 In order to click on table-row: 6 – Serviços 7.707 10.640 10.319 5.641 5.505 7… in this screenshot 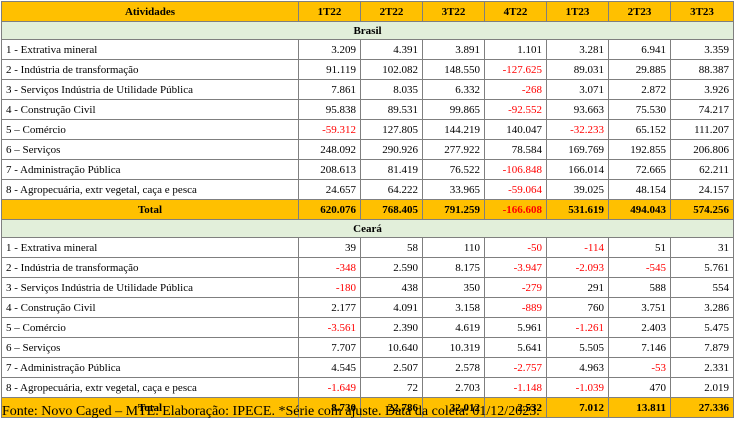, I will do `click(367, 347)`.